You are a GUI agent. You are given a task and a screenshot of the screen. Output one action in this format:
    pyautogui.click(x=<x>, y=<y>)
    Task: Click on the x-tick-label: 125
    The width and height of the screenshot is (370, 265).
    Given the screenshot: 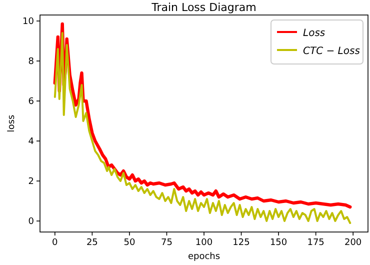 What is the action you would take?
    pyautogui.click(x=241, y=243)
    